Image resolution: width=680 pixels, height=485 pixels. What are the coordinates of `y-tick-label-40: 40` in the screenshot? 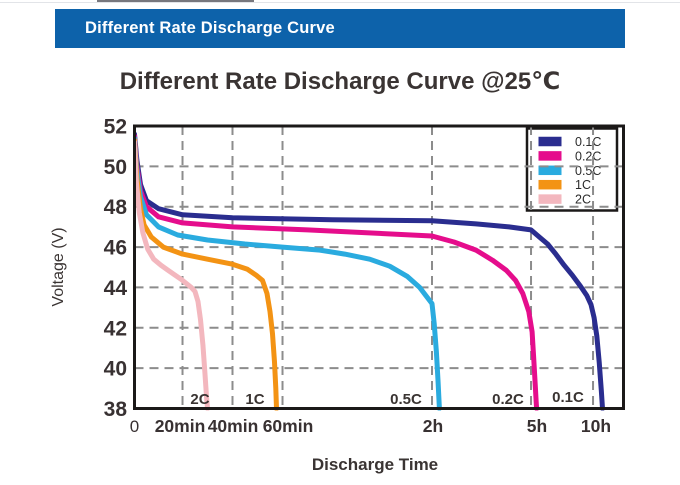 It's located at (115, 369).